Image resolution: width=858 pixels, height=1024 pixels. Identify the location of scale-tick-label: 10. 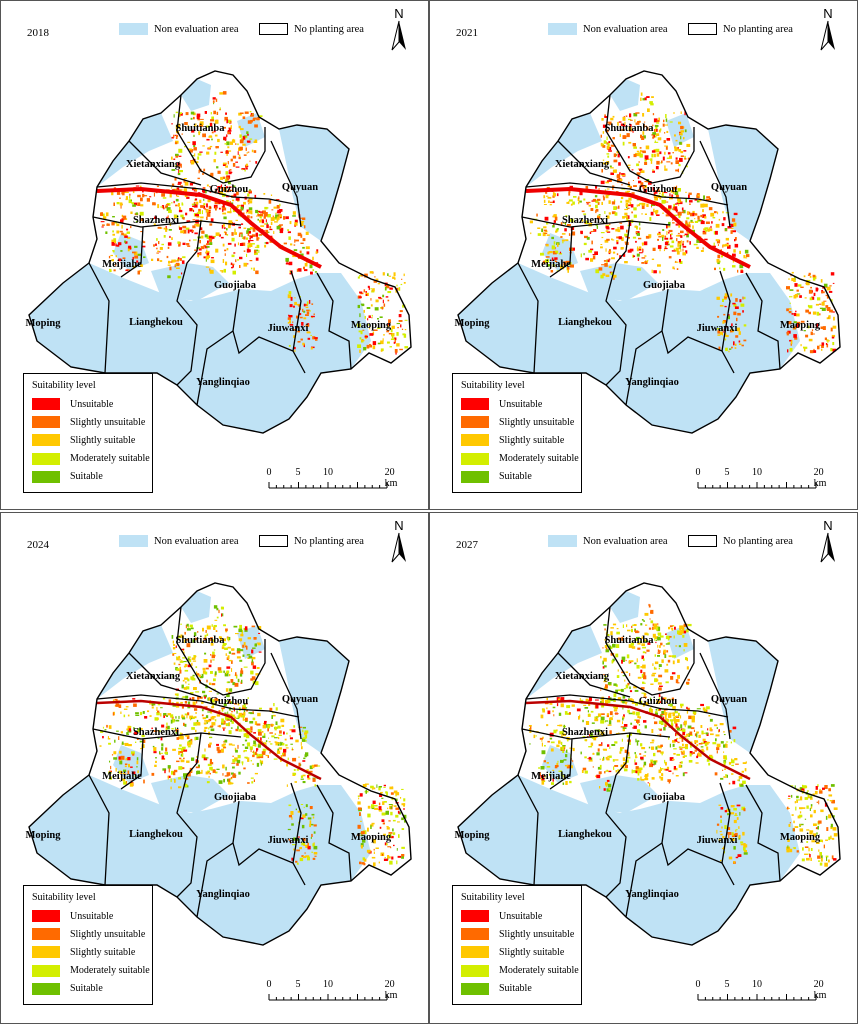
(757, 984).